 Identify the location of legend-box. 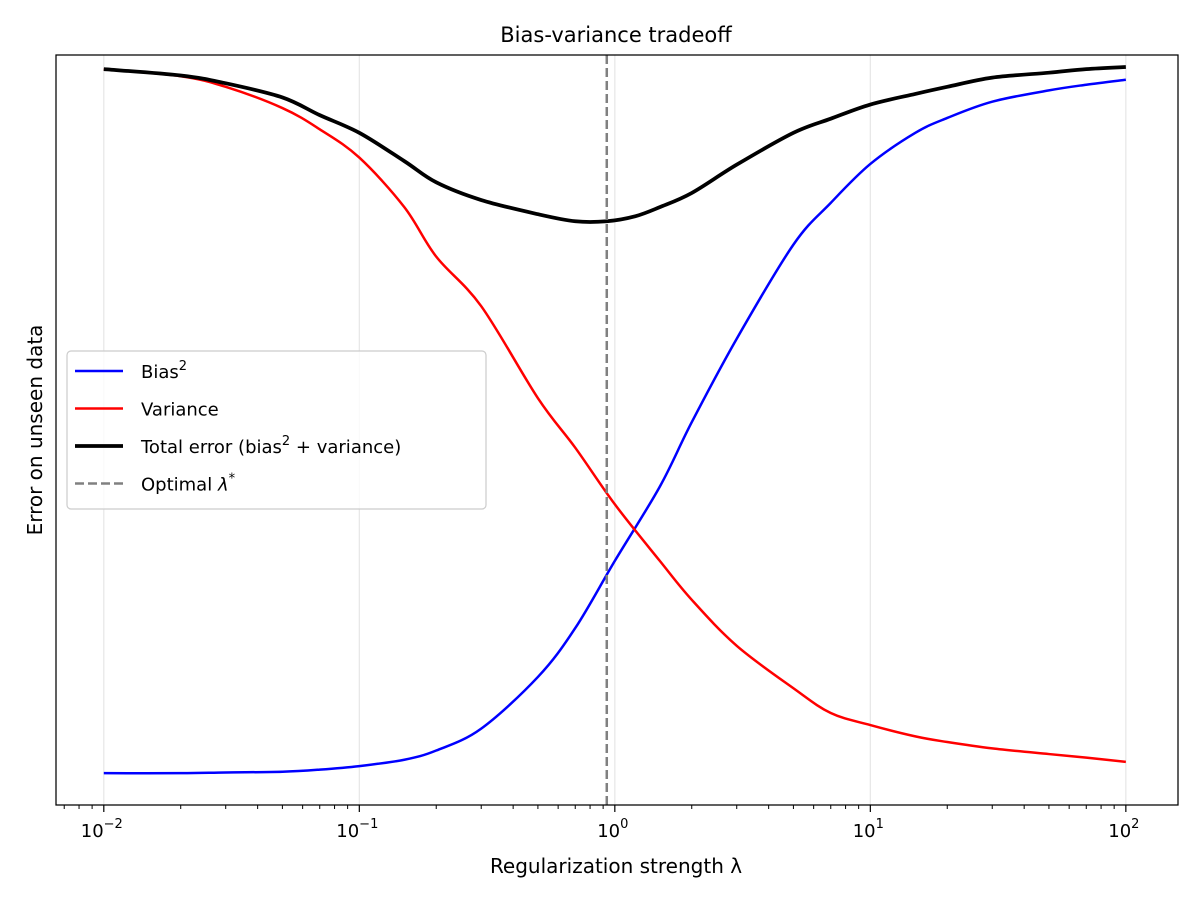
(276, 430).